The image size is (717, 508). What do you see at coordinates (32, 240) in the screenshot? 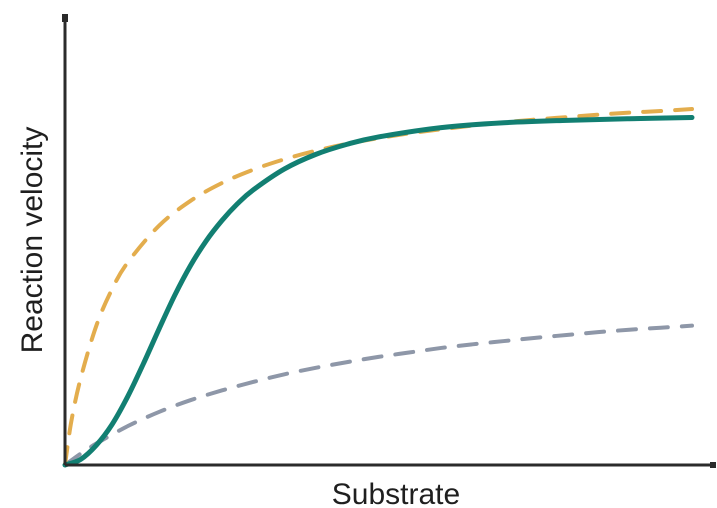
I see `y-axis-label: Reaction velocity` at bounding box center [32, 240].